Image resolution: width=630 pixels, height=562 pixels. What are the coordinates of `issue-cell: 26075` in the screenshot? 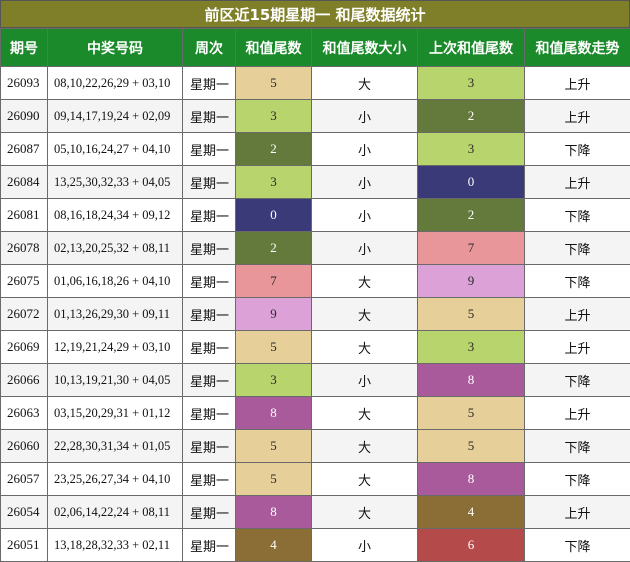 It's located at (24, 281).